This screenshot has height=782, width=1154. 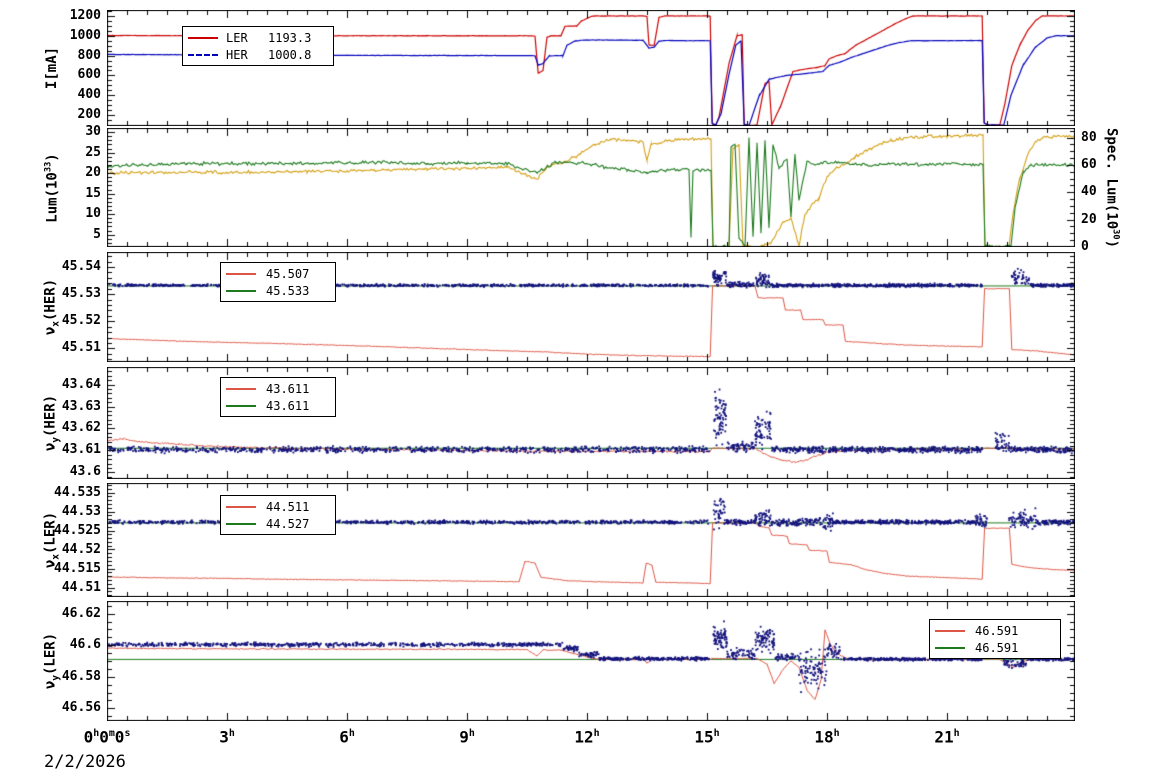 What do you see at coordinates (97, 234) in the screenshot?
I see `y-tick-label: 5` at bounding box center [97, 234].